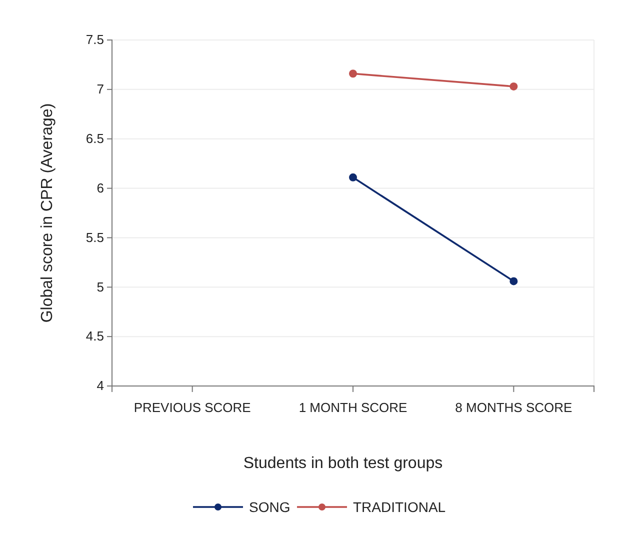 This screenshot has height=537, width=617. I want to click on x-tick-label: 8 MONTHS SCORE, so click(513, 407).